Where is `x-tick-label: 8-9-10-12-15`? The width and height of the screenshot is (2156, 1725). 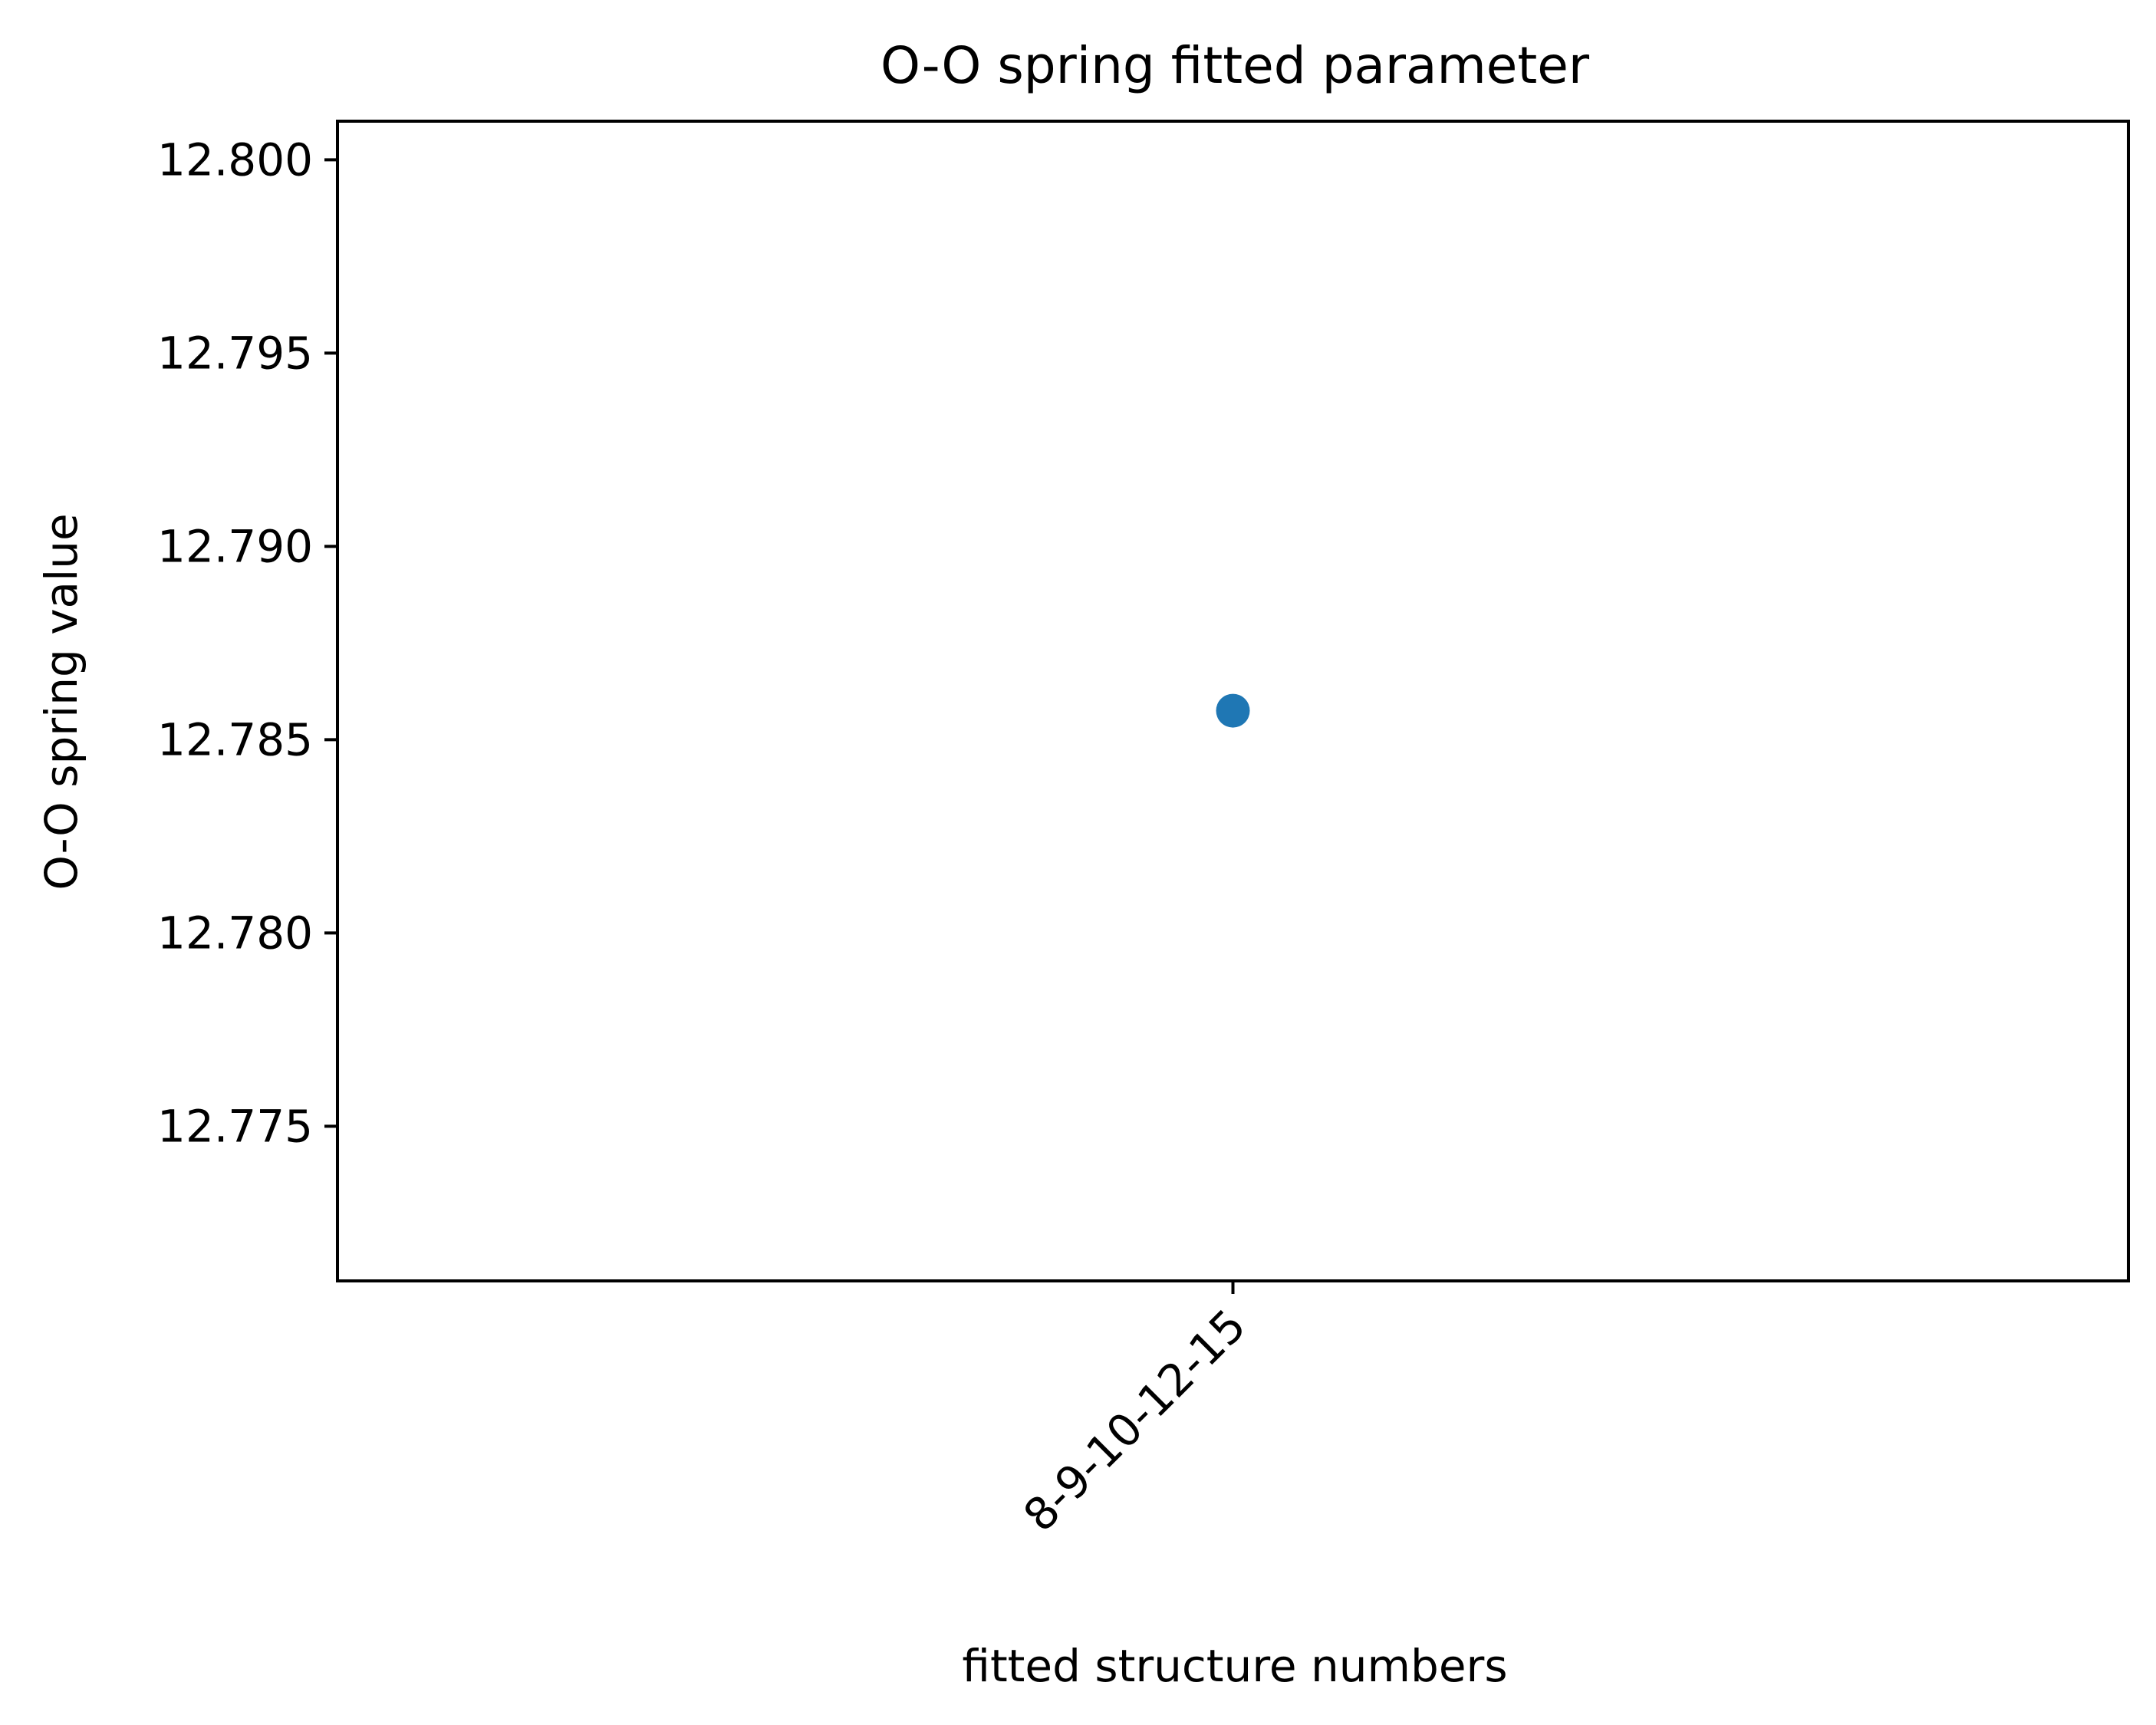
x-tick-label: 8-9-10-12-15 is located at coordinates (1134, 1420).